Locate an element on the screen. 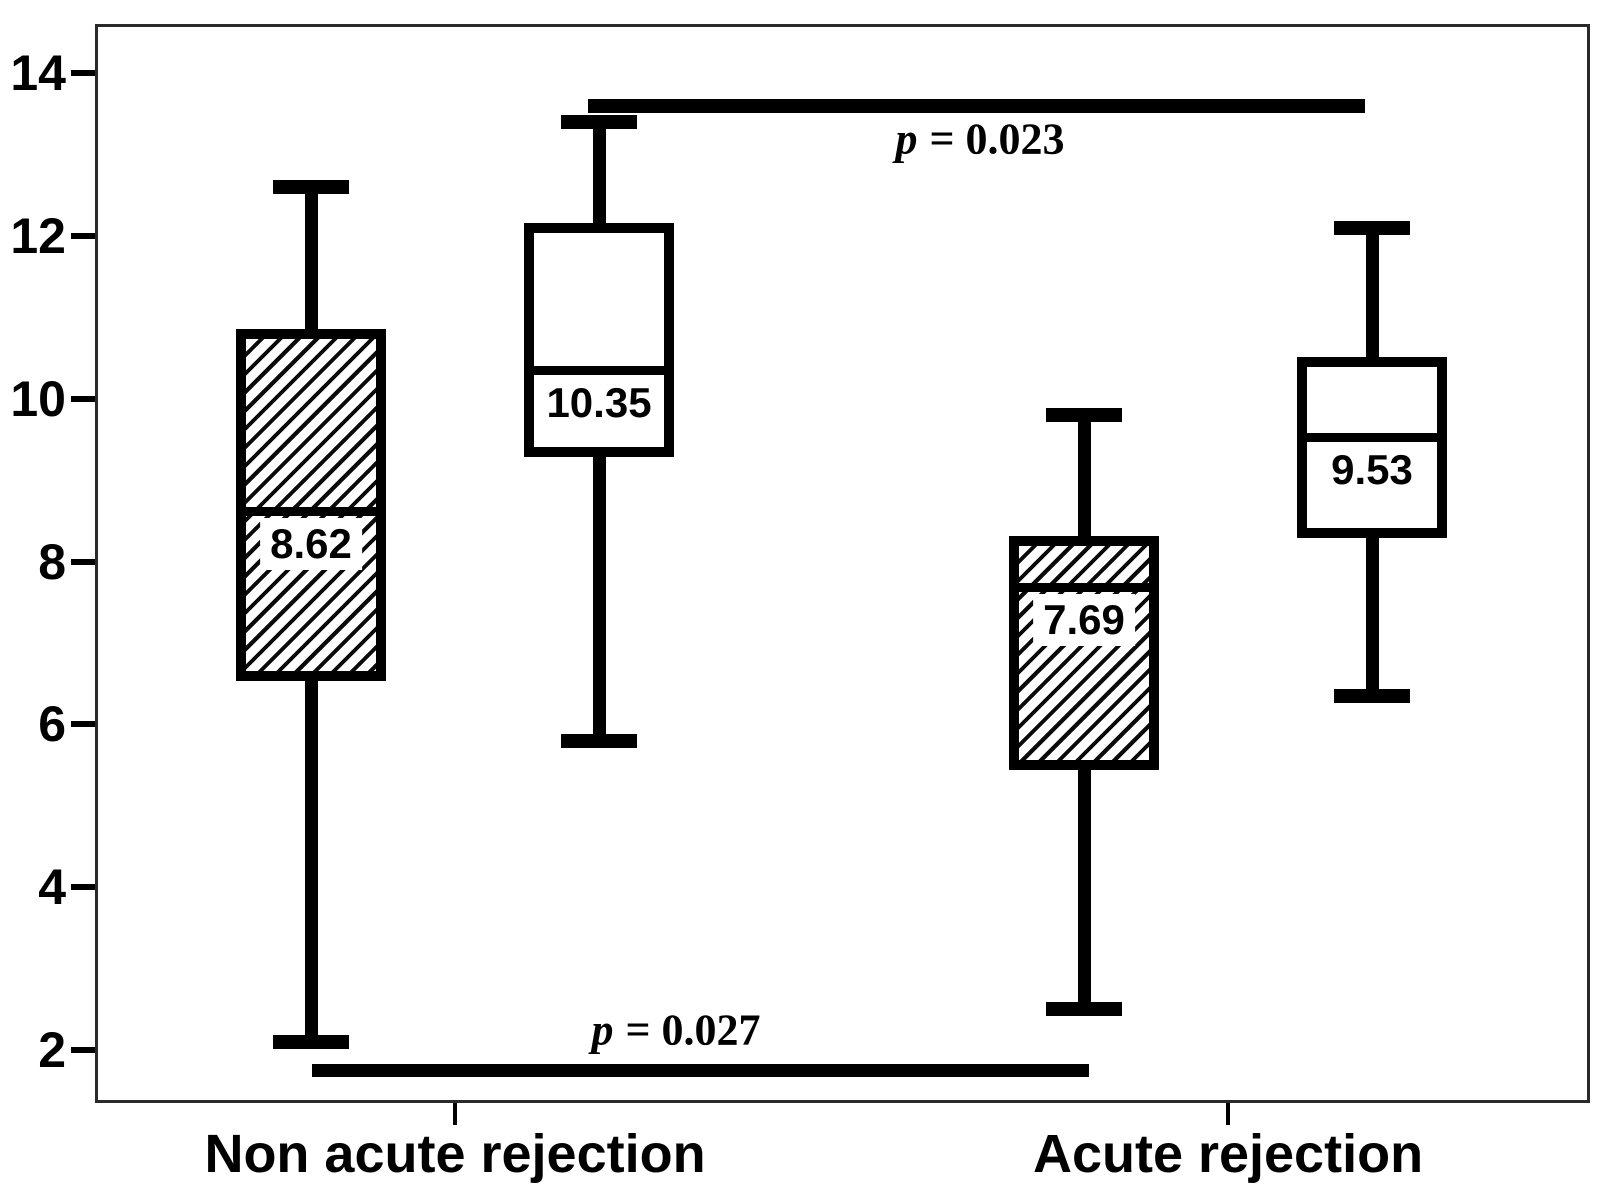 This screenshot has height=1204, width=1610. y-axis-tick-label: 6 is located at coordinates (52, 724).